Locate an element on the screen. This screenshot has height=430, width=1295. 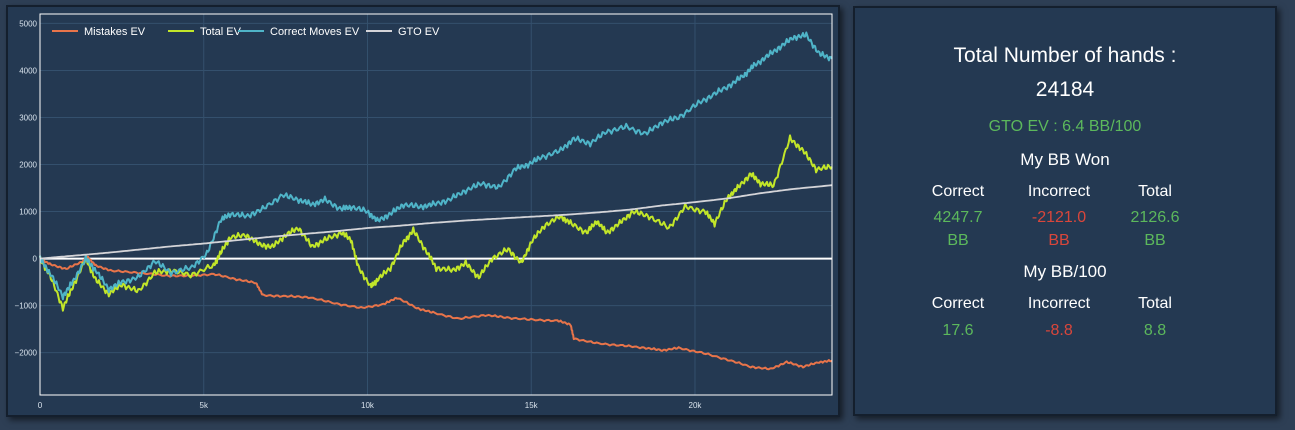
legend-entry: Correct Moves EV is located at coordinates (315, 32).